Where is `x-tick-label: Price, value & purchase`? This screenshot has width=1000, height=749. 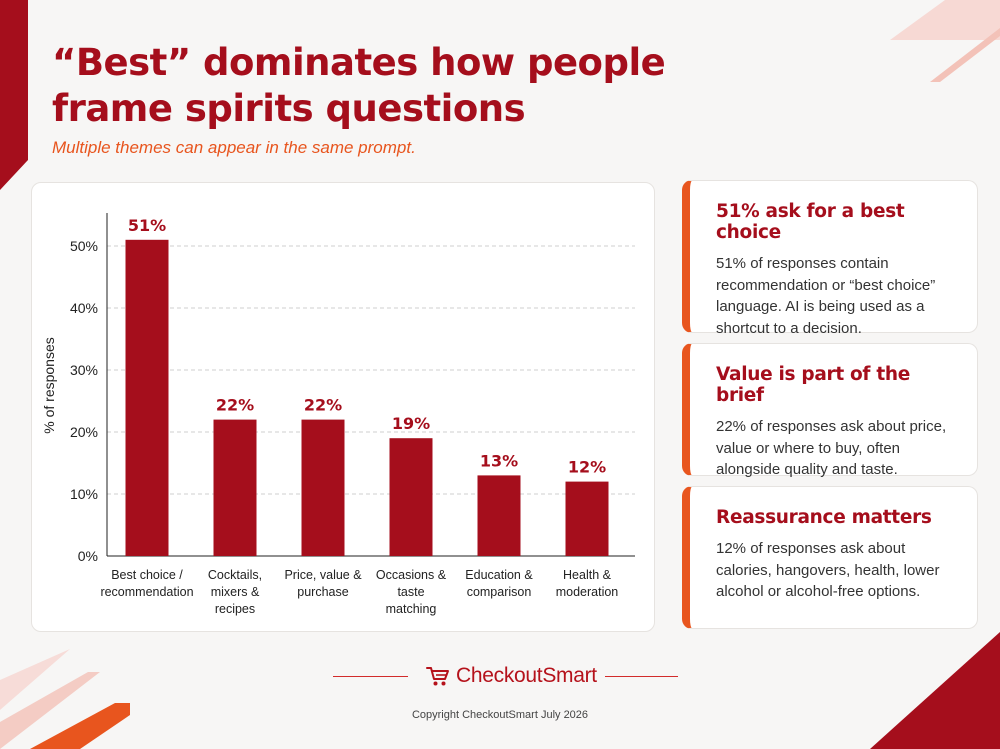
x-tick-label: Price, value & purchase is located at coordinates (323, 583).